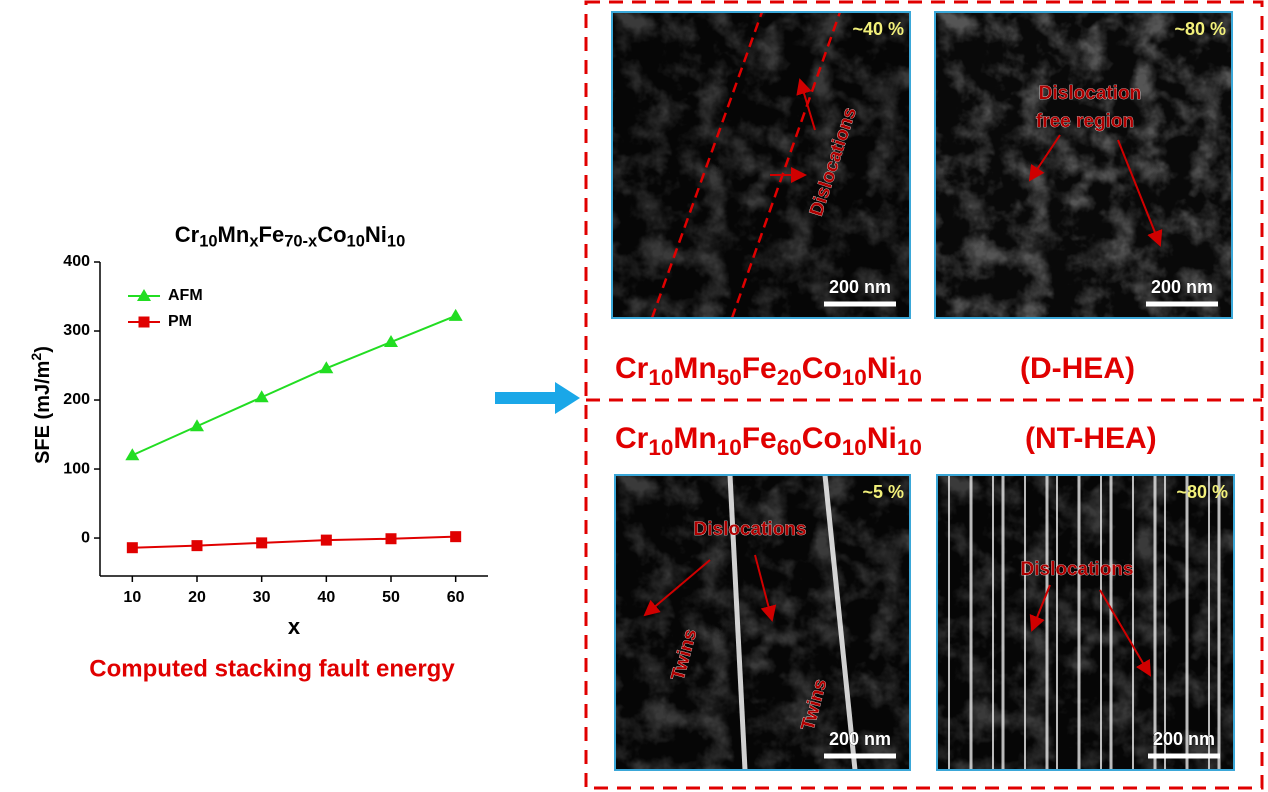  What do you see at coordinates (76, 399) in the screenshot?
I see `y-tick-label: 200` at bounding box center [76, 399].